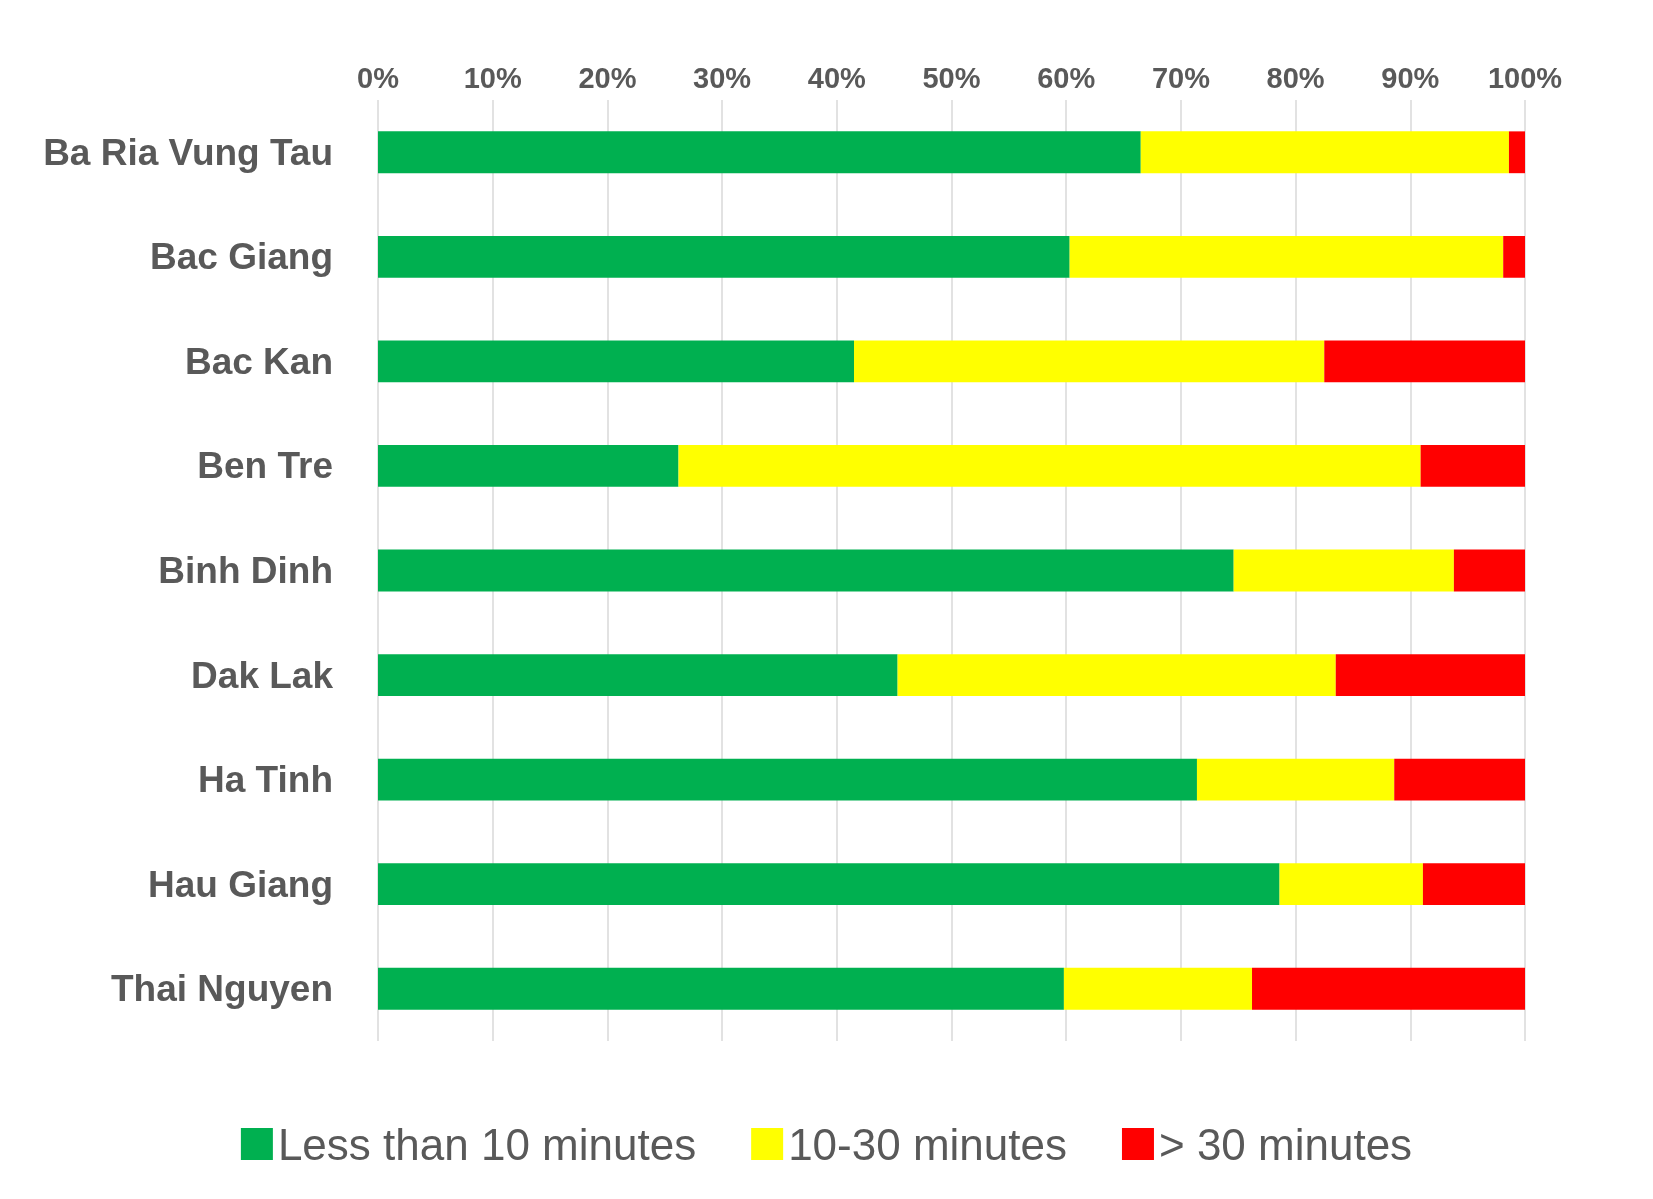 The width and height of the screenshot is (1653, 1199). I want to click on x-tick-label: 50%, so click(951, 77).